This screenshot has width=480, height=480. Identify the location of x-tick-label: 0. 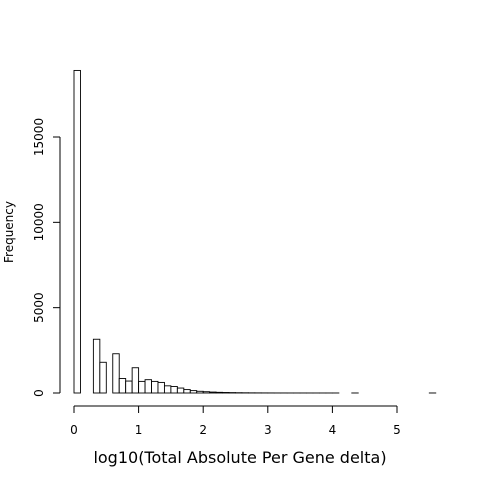
(74, 430).